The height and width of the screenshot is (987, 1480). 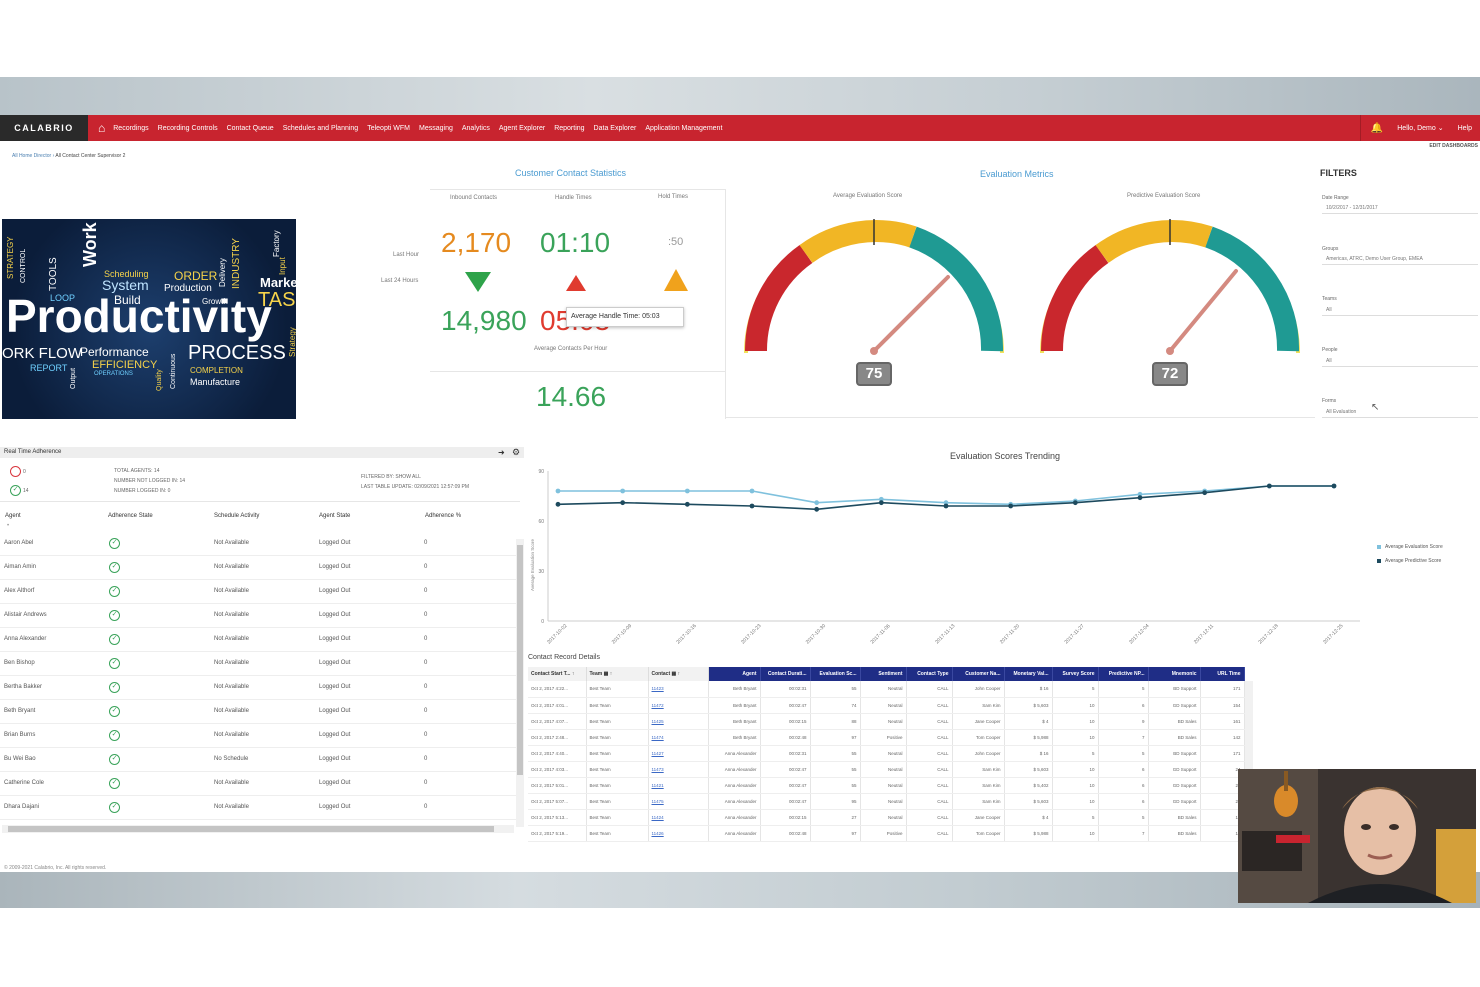 What do you see at coordinates (114, 591) in the screenshot?
I see `check-circle-icon: ✓` at bounding box center [114, 591].